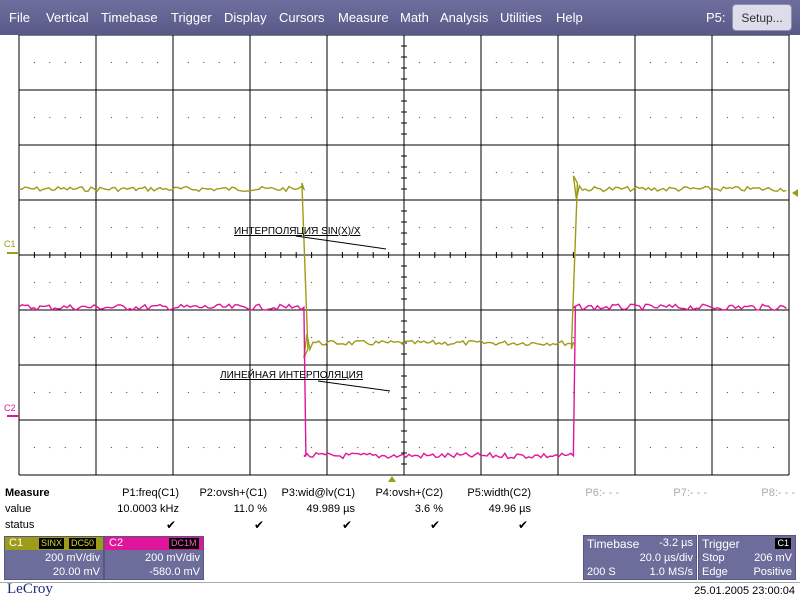 Image resolution: width=800 pixels, height=600 pixels. Describe the element at coordinates (409, 493) in the screenshot. I see `p4-label: P4:ovsh+(C2)` at that location.